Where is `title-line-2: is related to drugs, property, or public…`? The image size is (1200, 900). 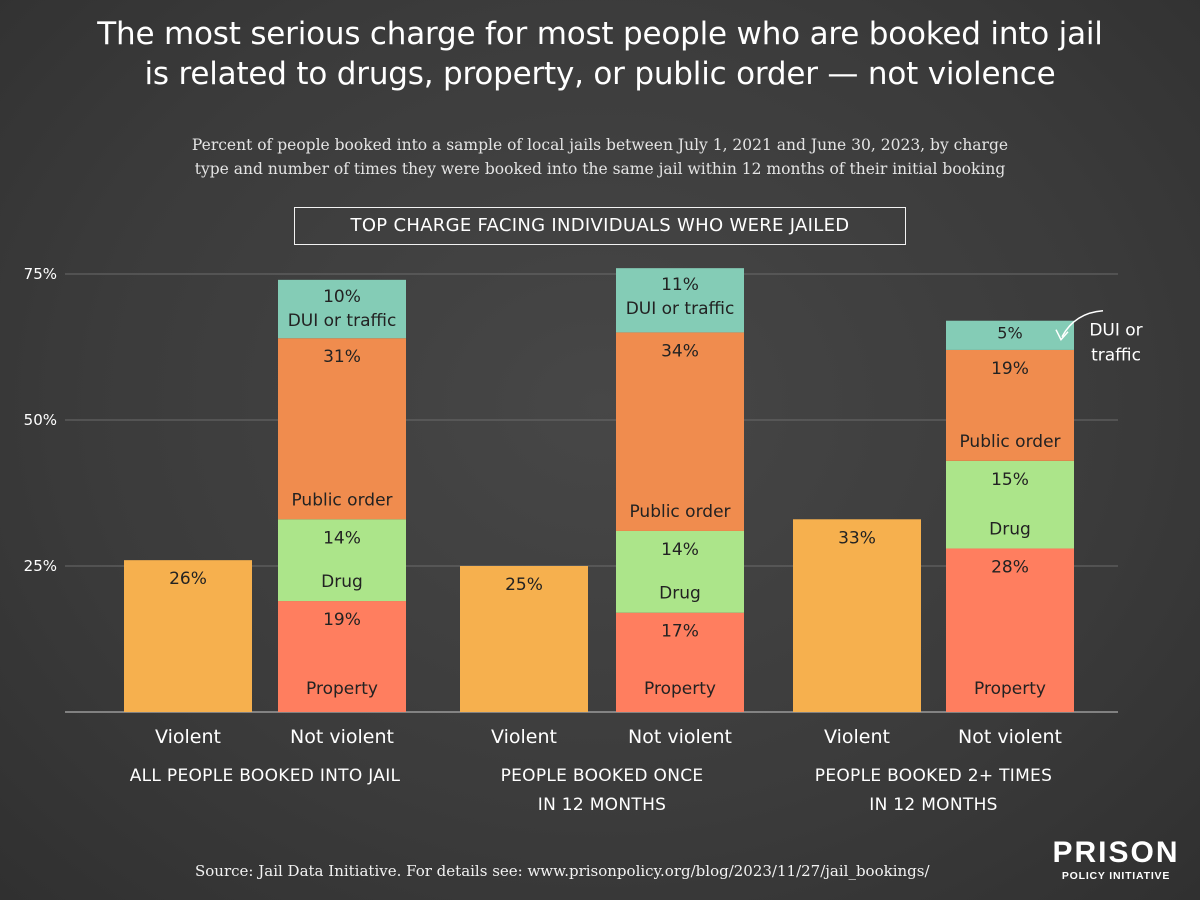 title-line-2: is related to drugs, property, or public… is located at coordinates (600, 74).